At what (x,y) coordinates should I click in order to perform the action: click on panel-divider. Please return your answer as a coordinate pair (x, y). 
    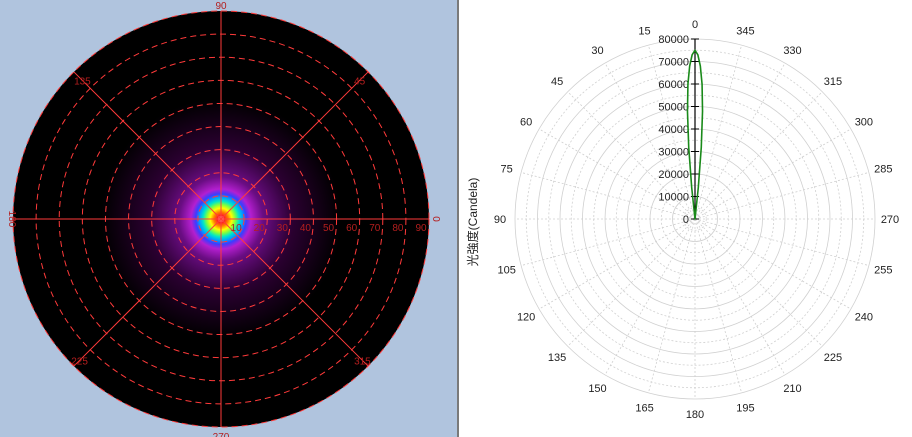
    Looking at the image, I should click on (458, 218).